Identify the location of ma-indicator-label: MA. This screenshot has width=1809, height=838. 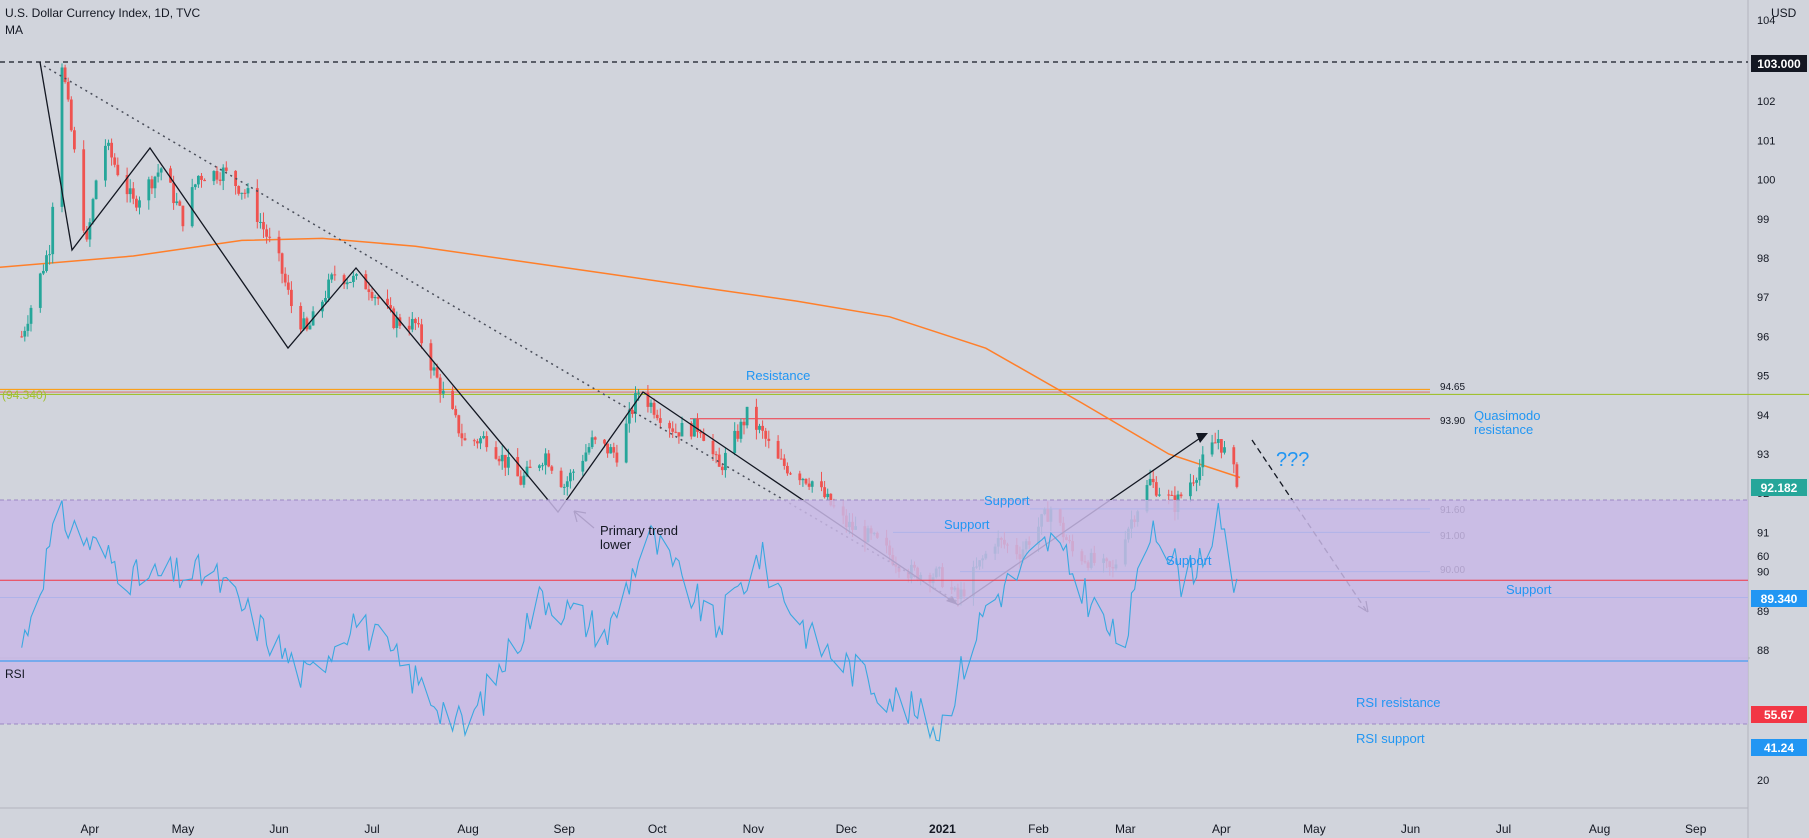
(14, 30).